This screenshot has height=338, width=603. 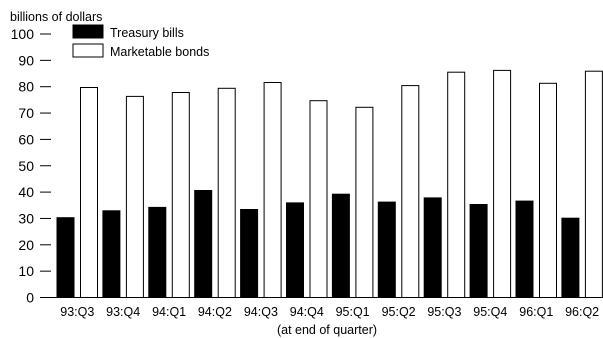 I want to click on legend-swatch-marketable-bonds, so click(x=88, y=50).